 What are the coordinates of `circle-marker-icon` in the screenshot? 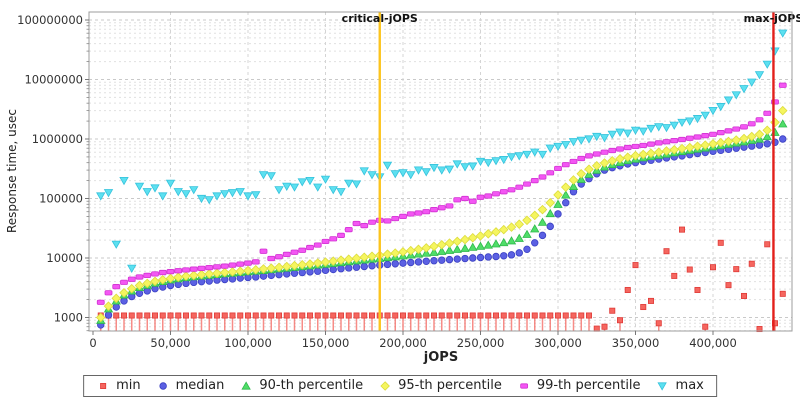 It's located at (162, 385).